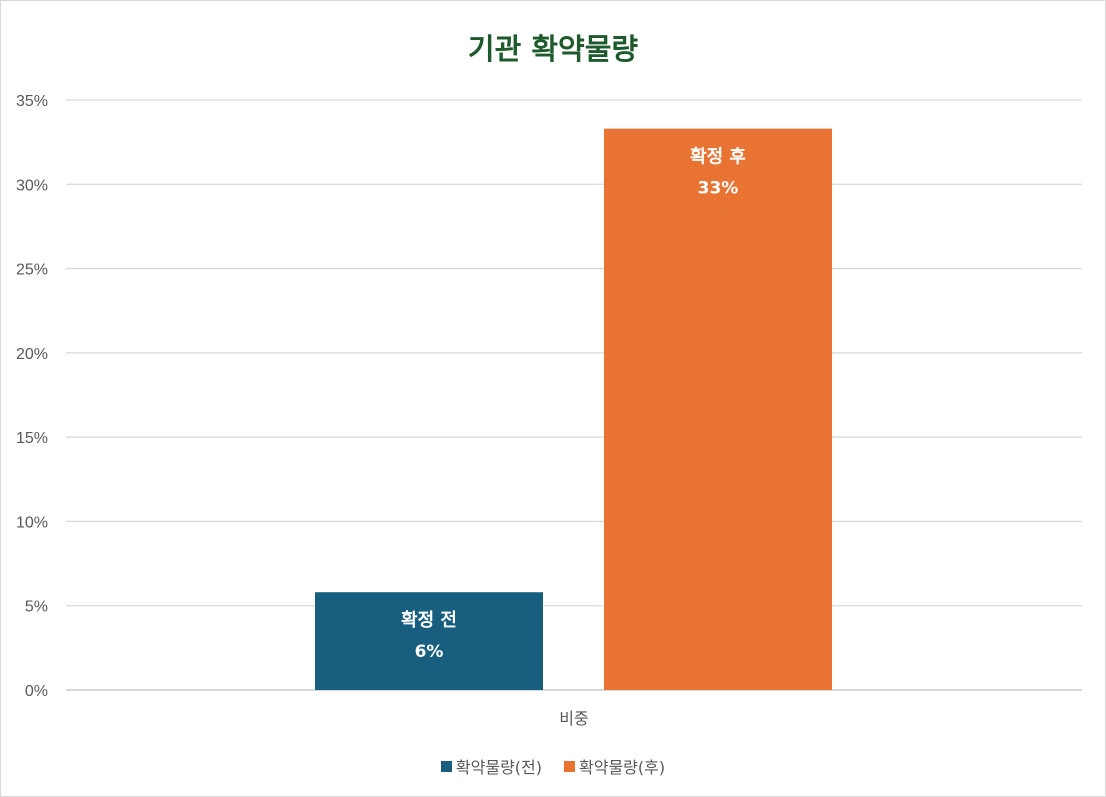 The width and height of the screenshot is (1106, 797). Describe the element at coordinates (718, 189) in the screenshot. I see `bar-label-value: 33%` at that location.